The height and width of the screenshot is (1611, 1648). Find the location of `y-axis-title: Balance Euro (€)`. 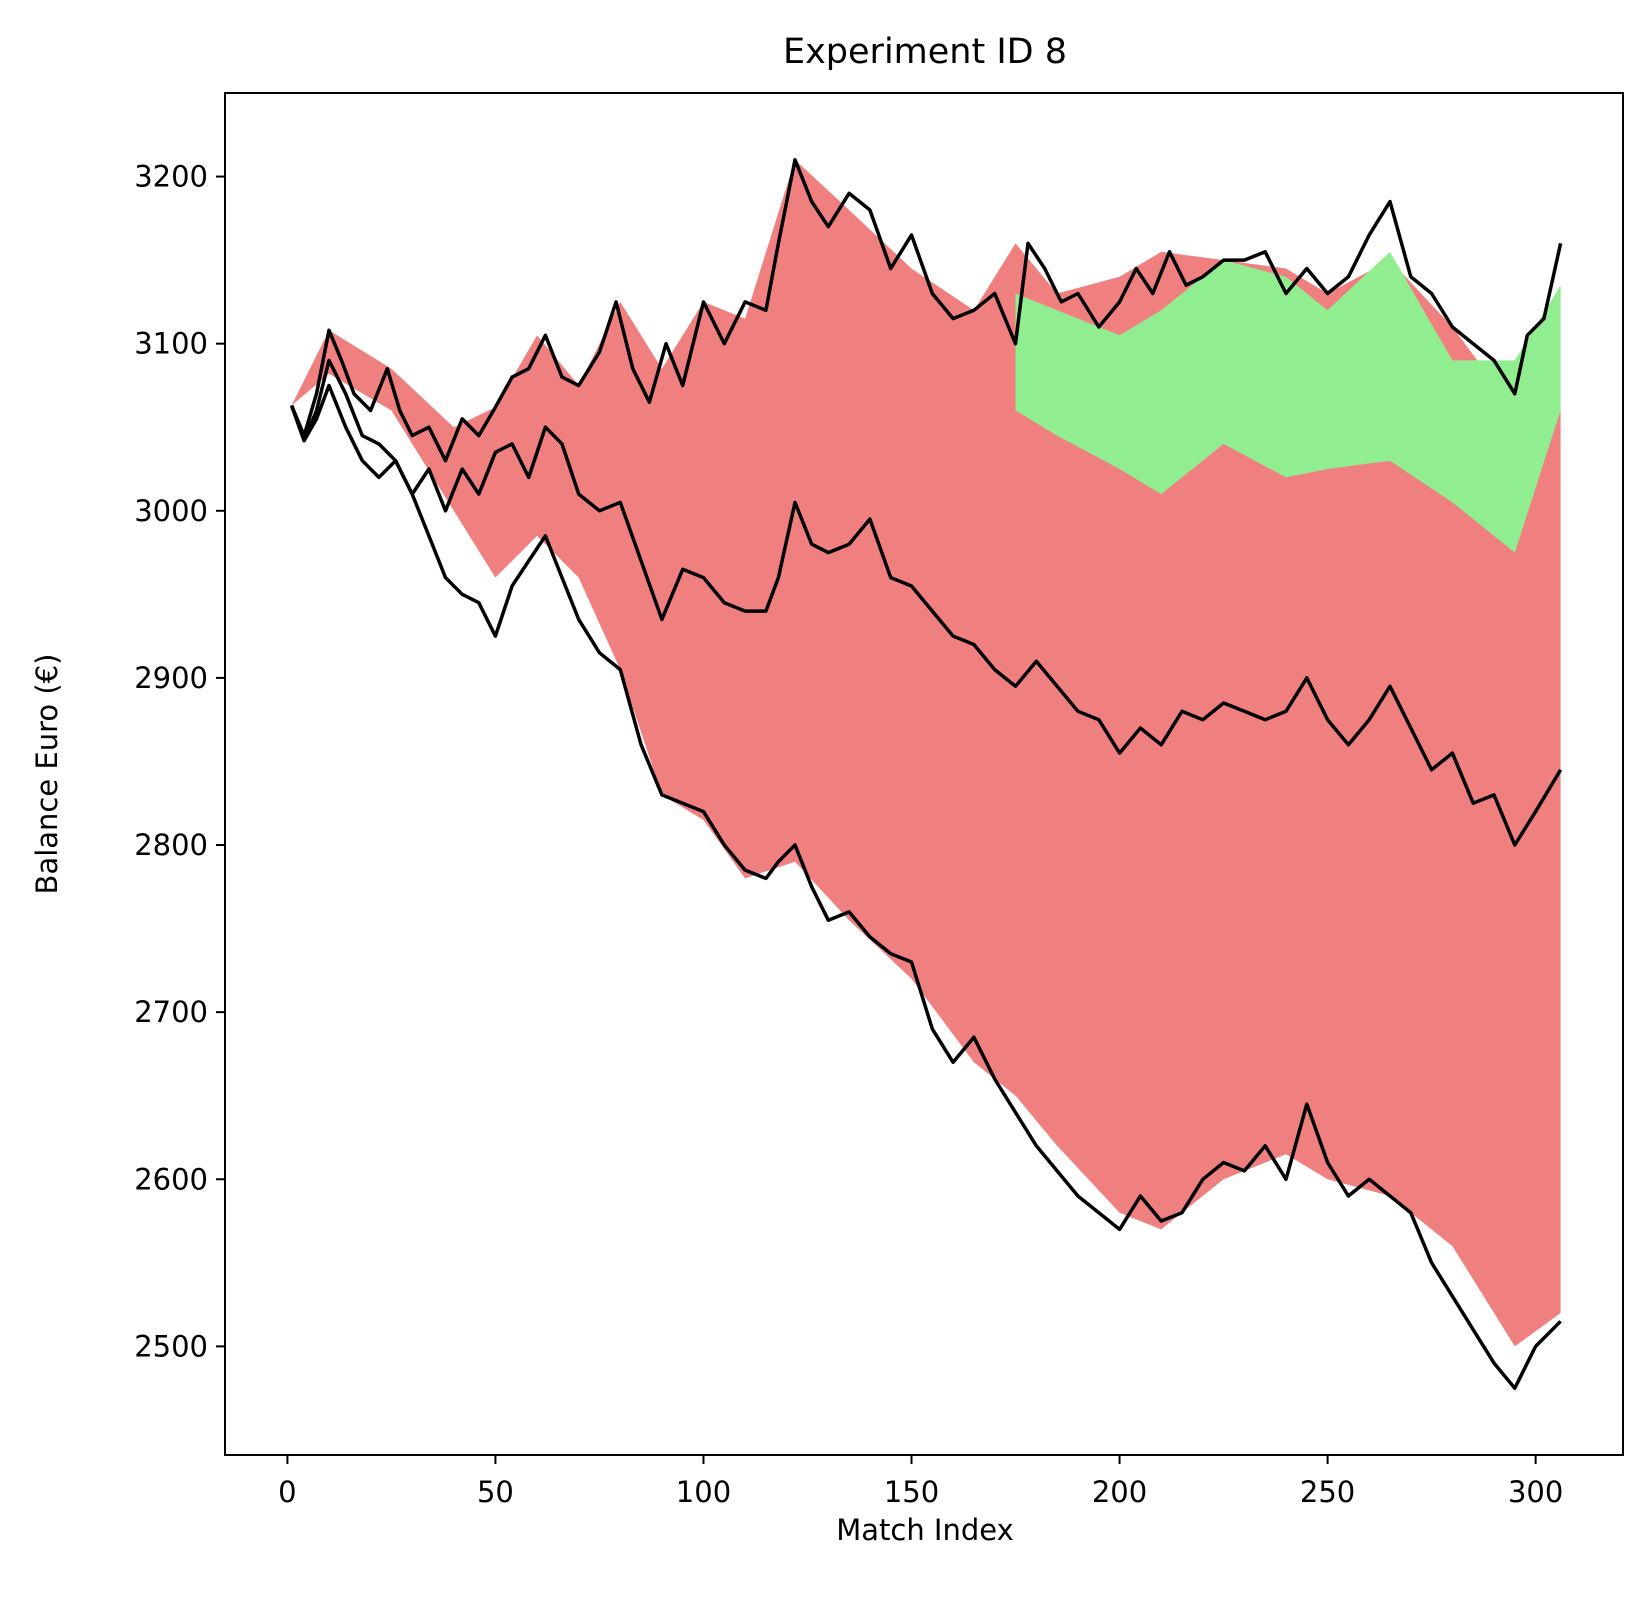

y-axis-title: Balance Euro (€) is located at coordinates (47, 774).